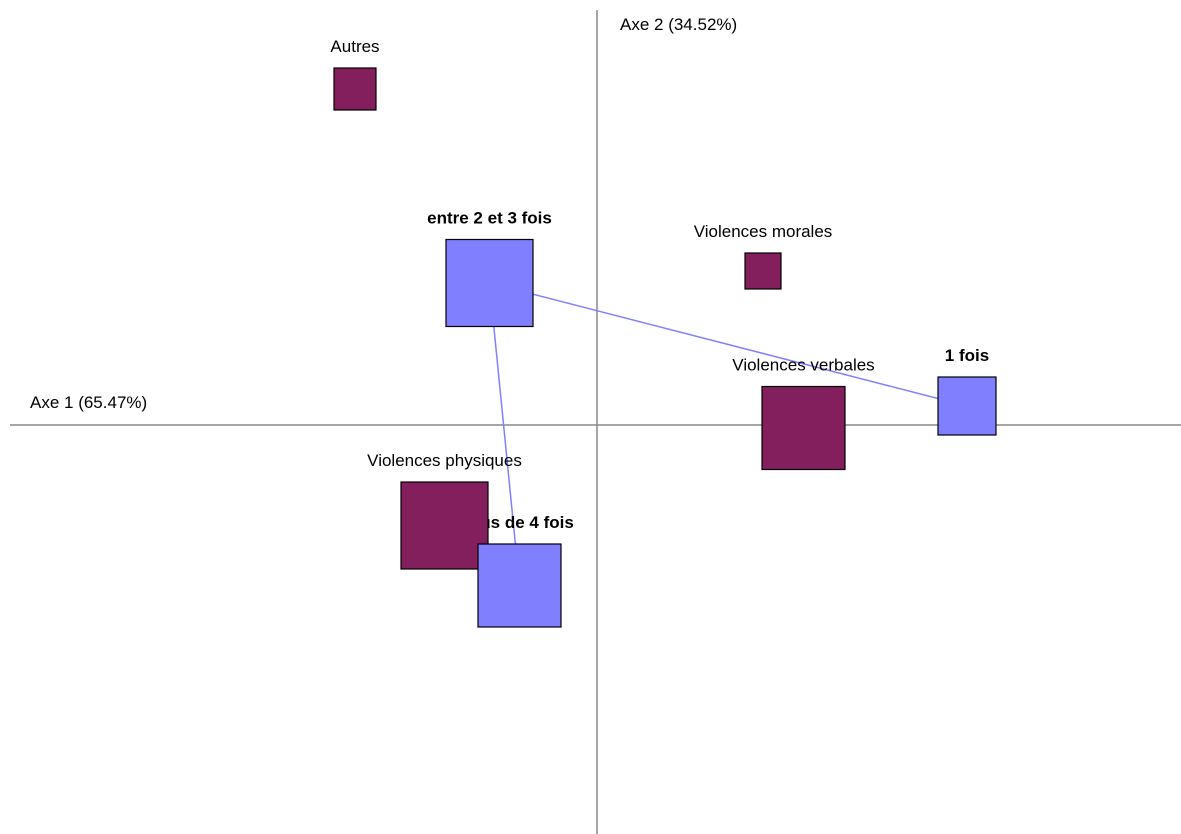 The height and width of the screenshot is (834, 1181). What do you see at coordinates (519, 522) in the screenshot?
I see `point-label: plus de 4 fois` at bounding box center [519, 522].